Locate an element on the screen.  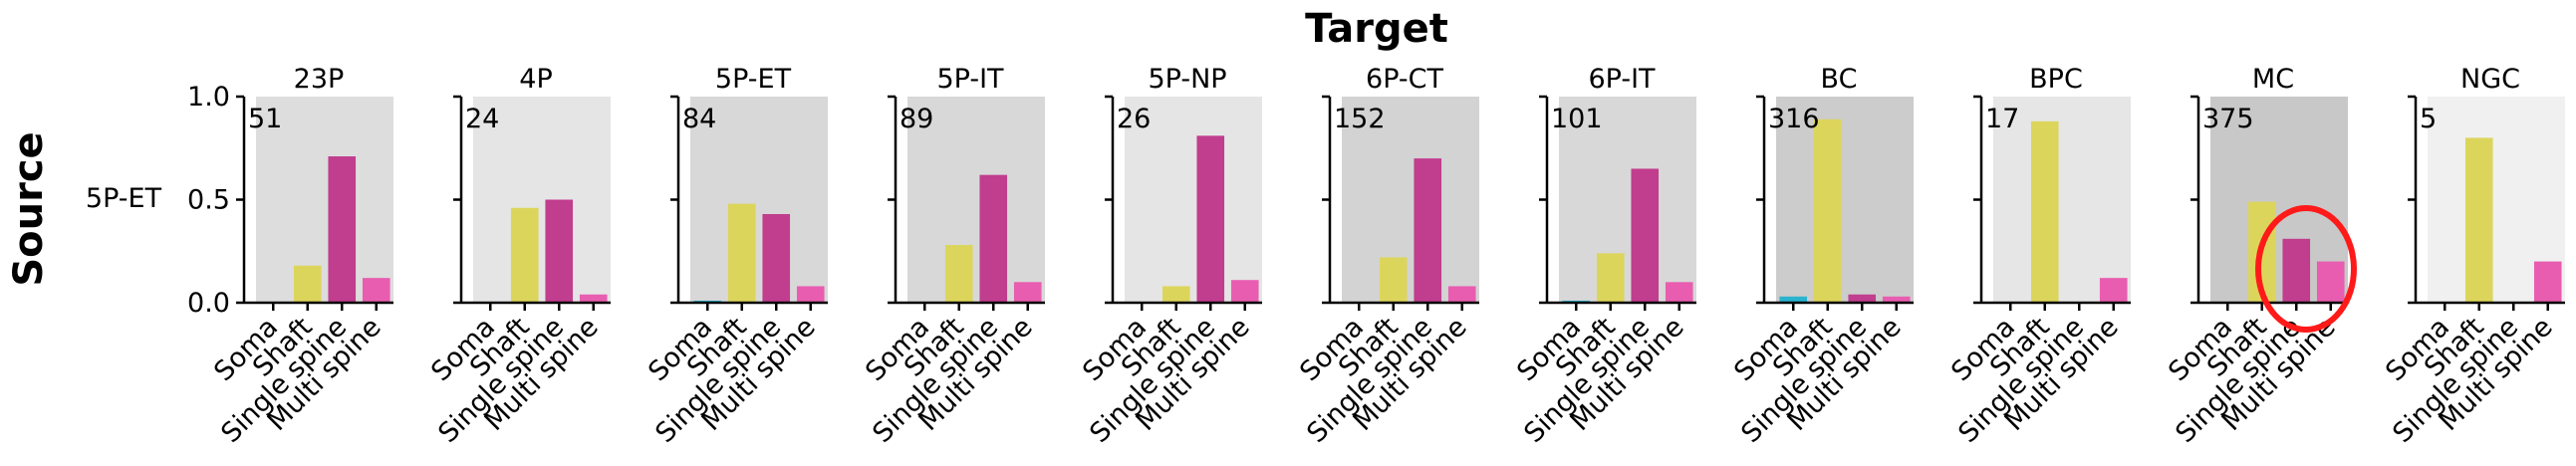
panel-title: 5P-NP is located at coordinates (1187, 79).